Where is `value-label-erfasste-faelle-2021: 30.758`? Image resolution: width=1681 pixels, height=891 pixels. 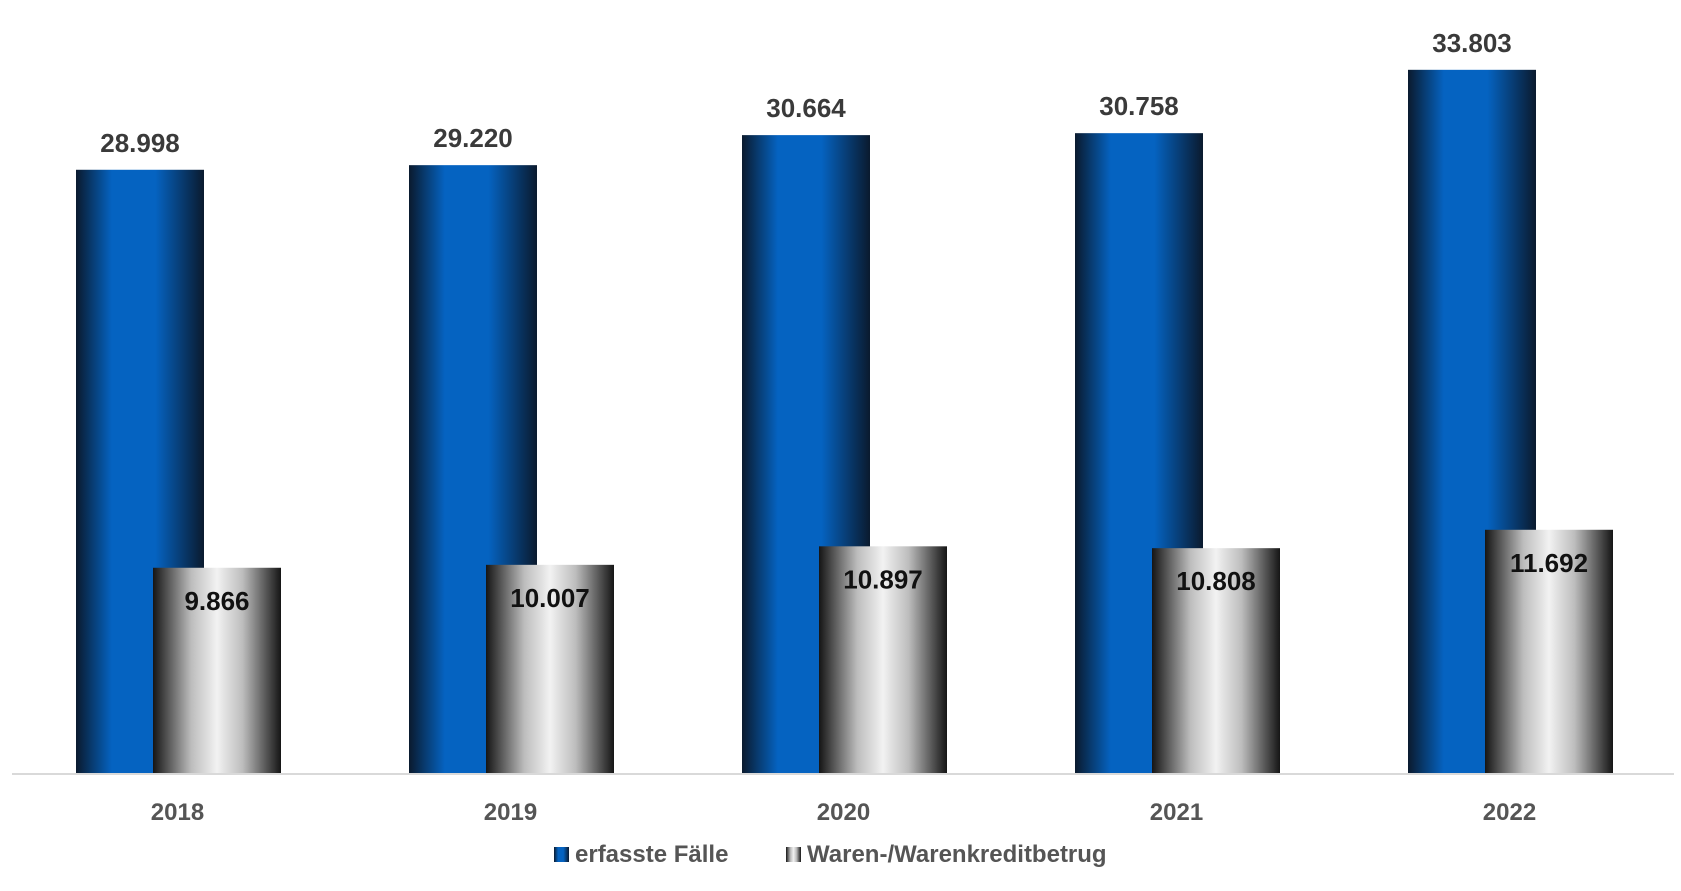 value-label-erfasste-faelle-2021: 30.758 is located at coordinates (1139, 106).